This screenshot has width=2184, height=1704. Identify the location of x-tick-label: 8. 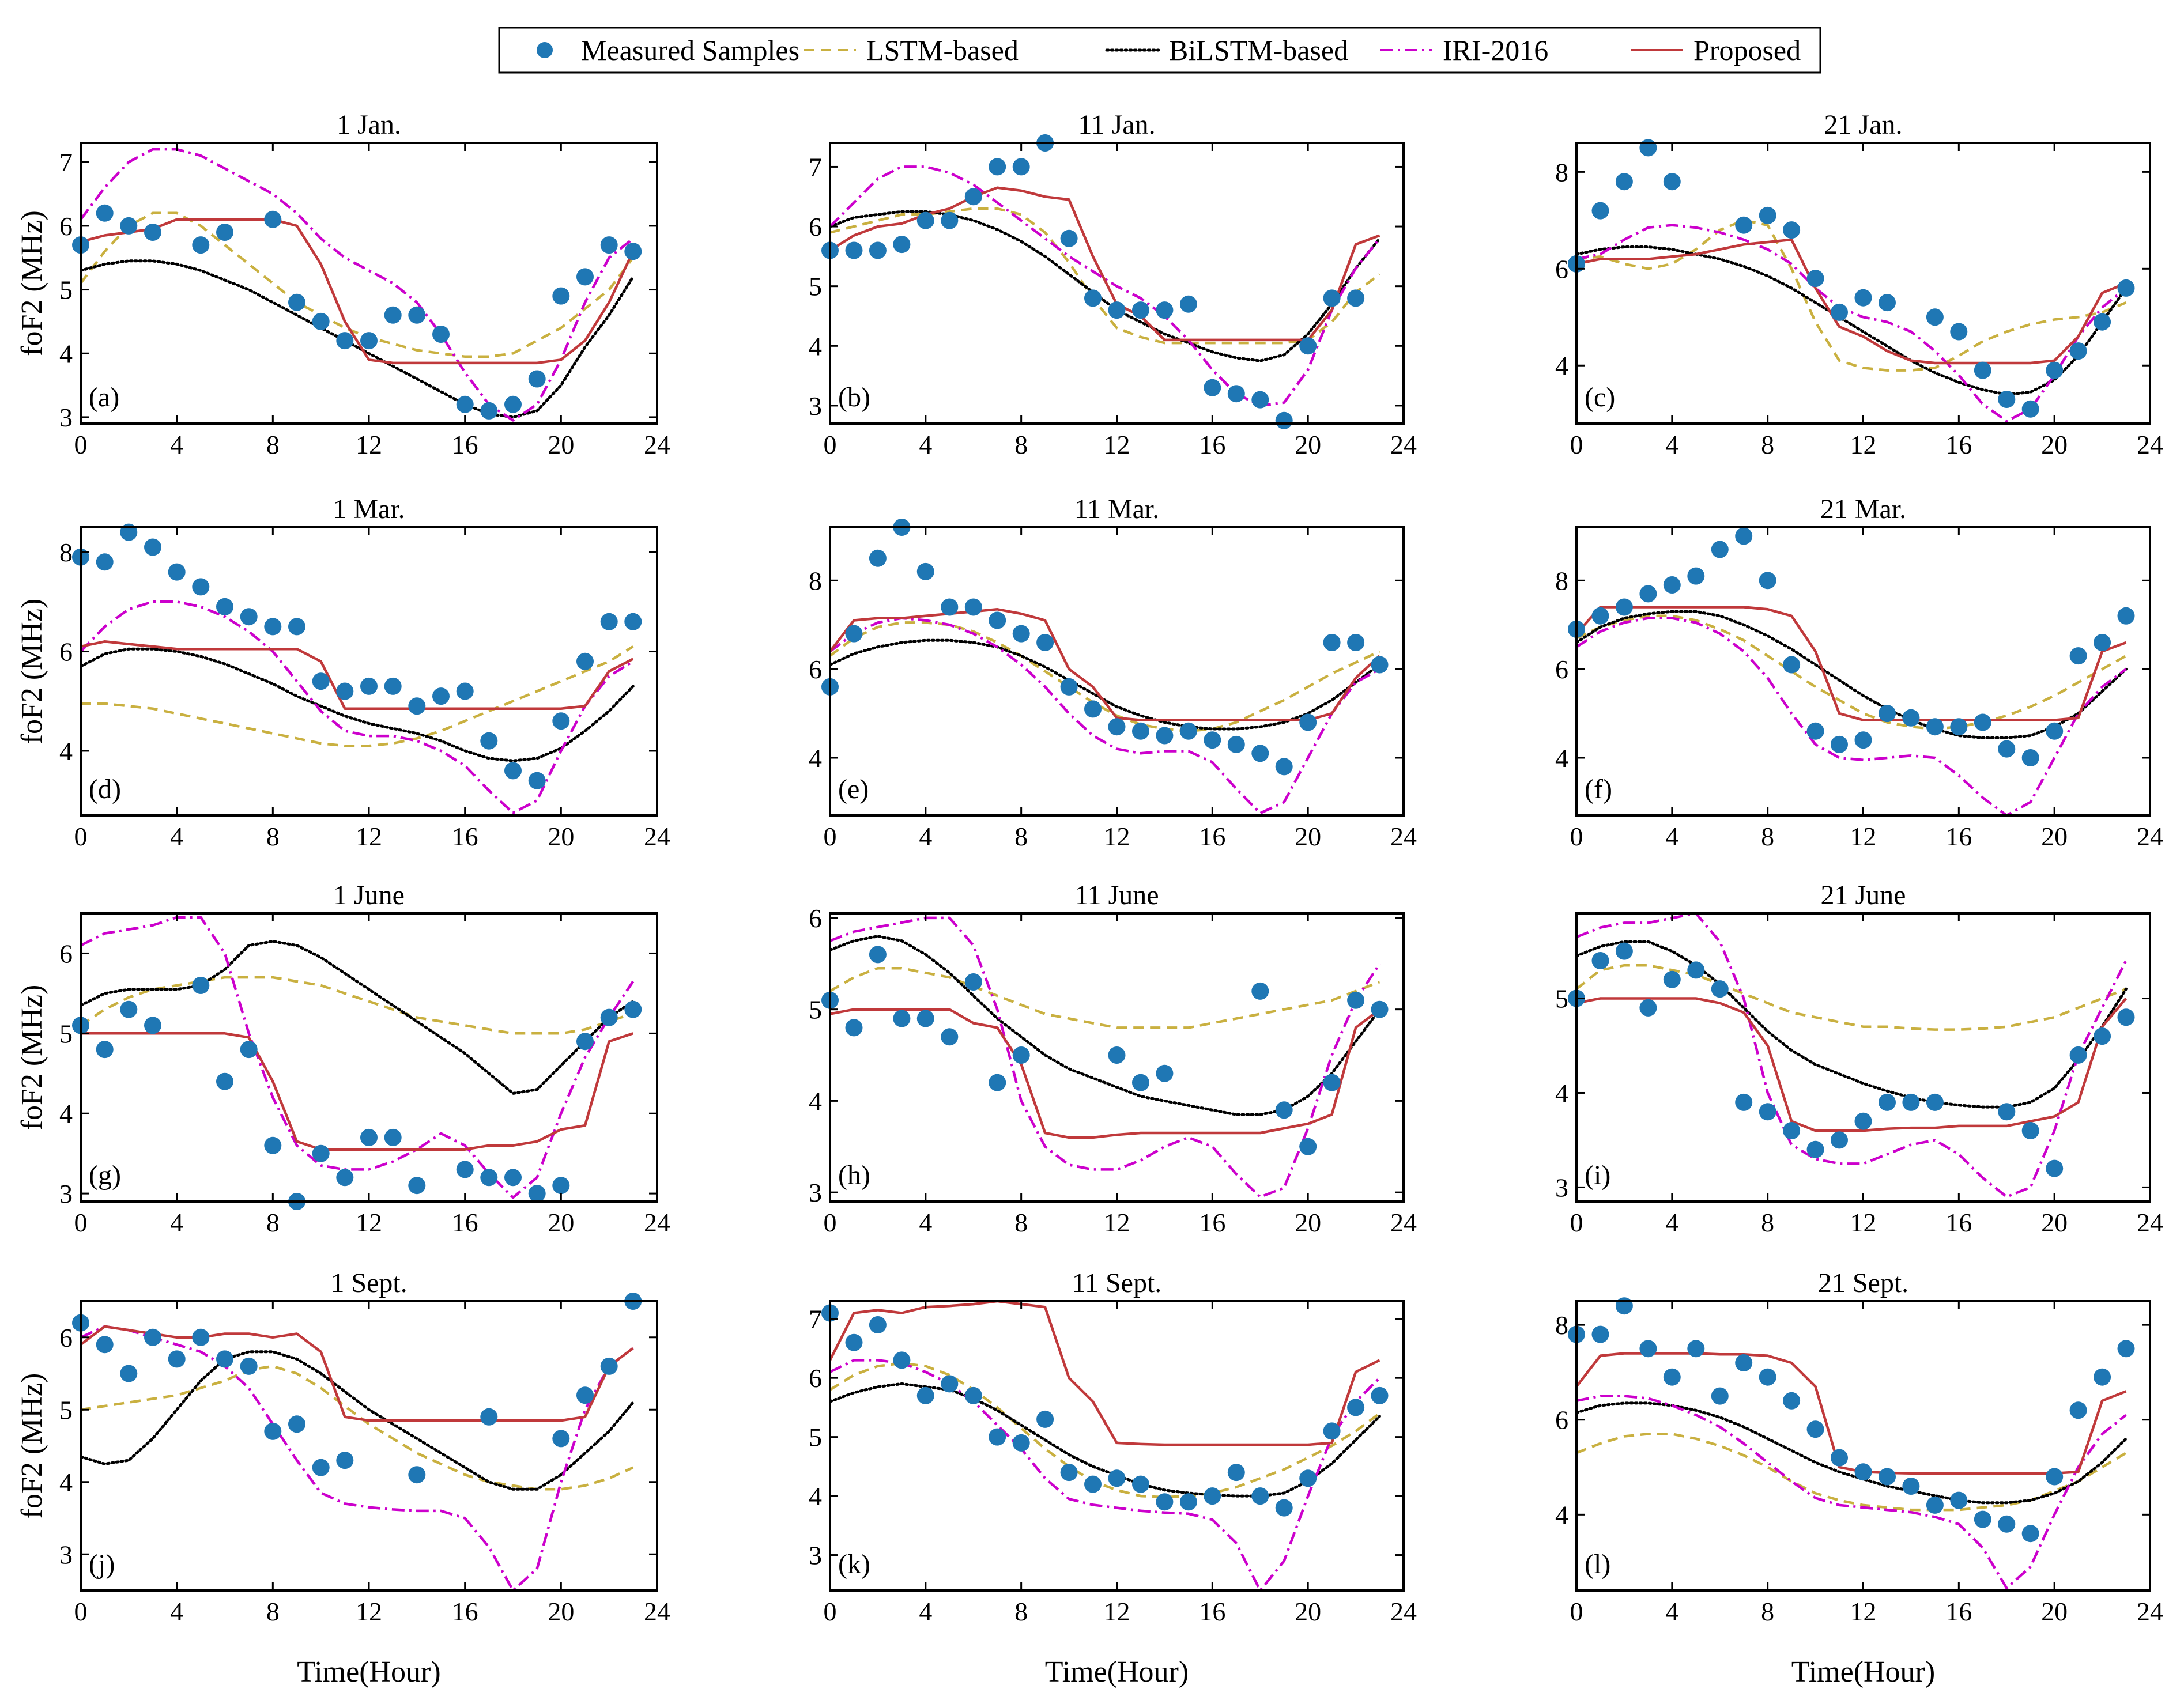
(273, 444).